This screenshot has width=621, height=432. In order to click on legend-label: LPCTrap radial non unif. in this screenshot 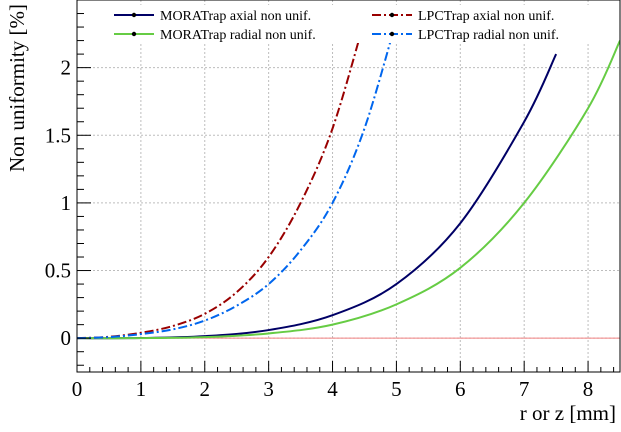, I will do `click(488, 35)`.